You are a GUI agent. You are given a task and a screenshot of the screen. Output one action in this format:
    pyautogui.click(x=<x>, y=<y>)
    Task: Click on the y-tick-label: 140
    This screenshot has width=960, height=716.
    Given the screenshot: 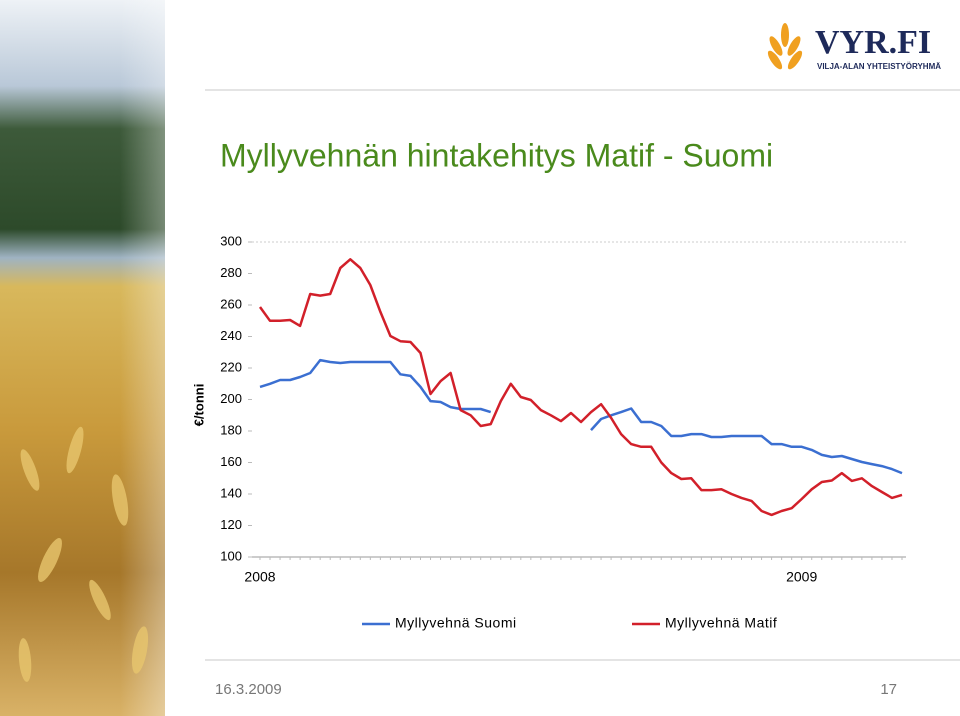 What is the action you would take?
    pyautogui.click(x=231, y=492)
    